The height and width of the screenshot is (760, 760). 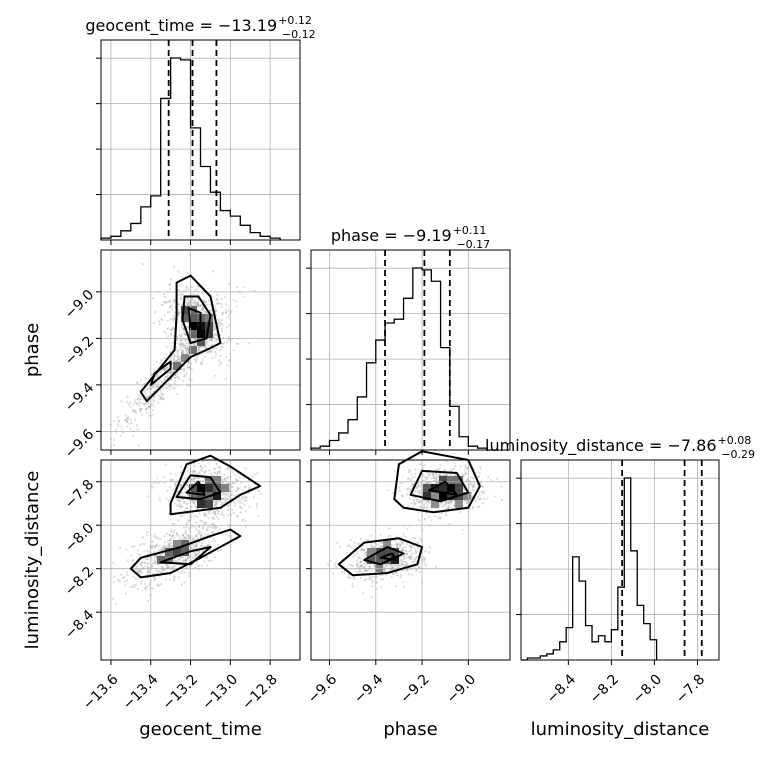 I want to click on x-axis-label-geocent_time: geocent_time, so click(x=200, y=729).